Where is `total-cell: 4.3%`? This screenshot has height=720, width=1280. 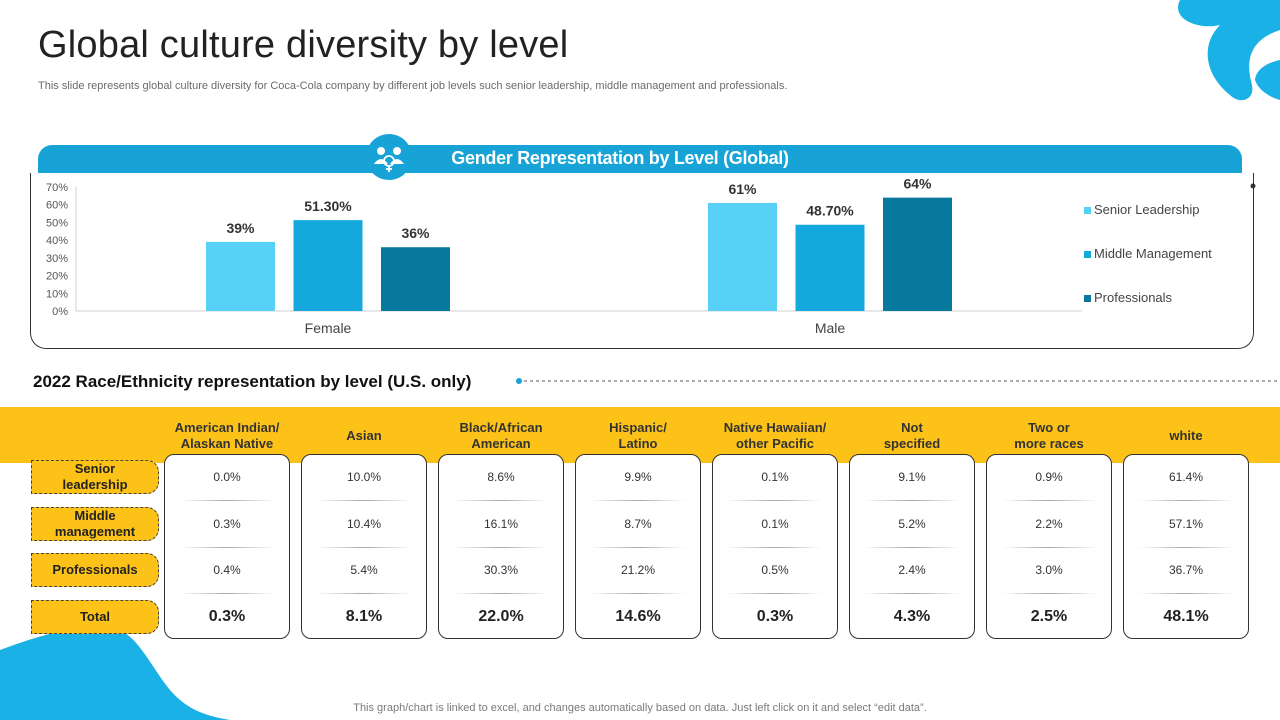 total-cell: 4.3% is located at coordinates (912, 616).